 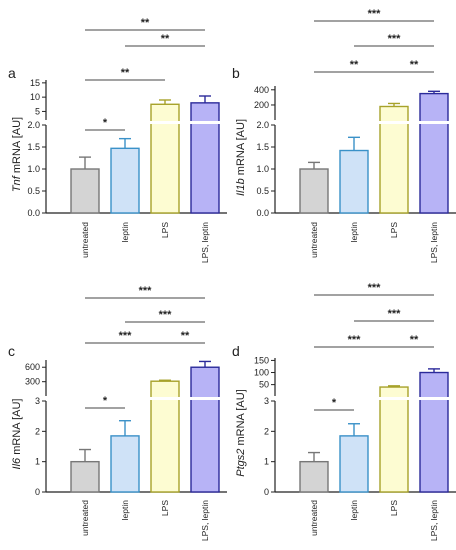 What do you see at coordinates (264, 385) in the screenshot?
I see `y-tick-label: 50` at bounding box center [264, 385].